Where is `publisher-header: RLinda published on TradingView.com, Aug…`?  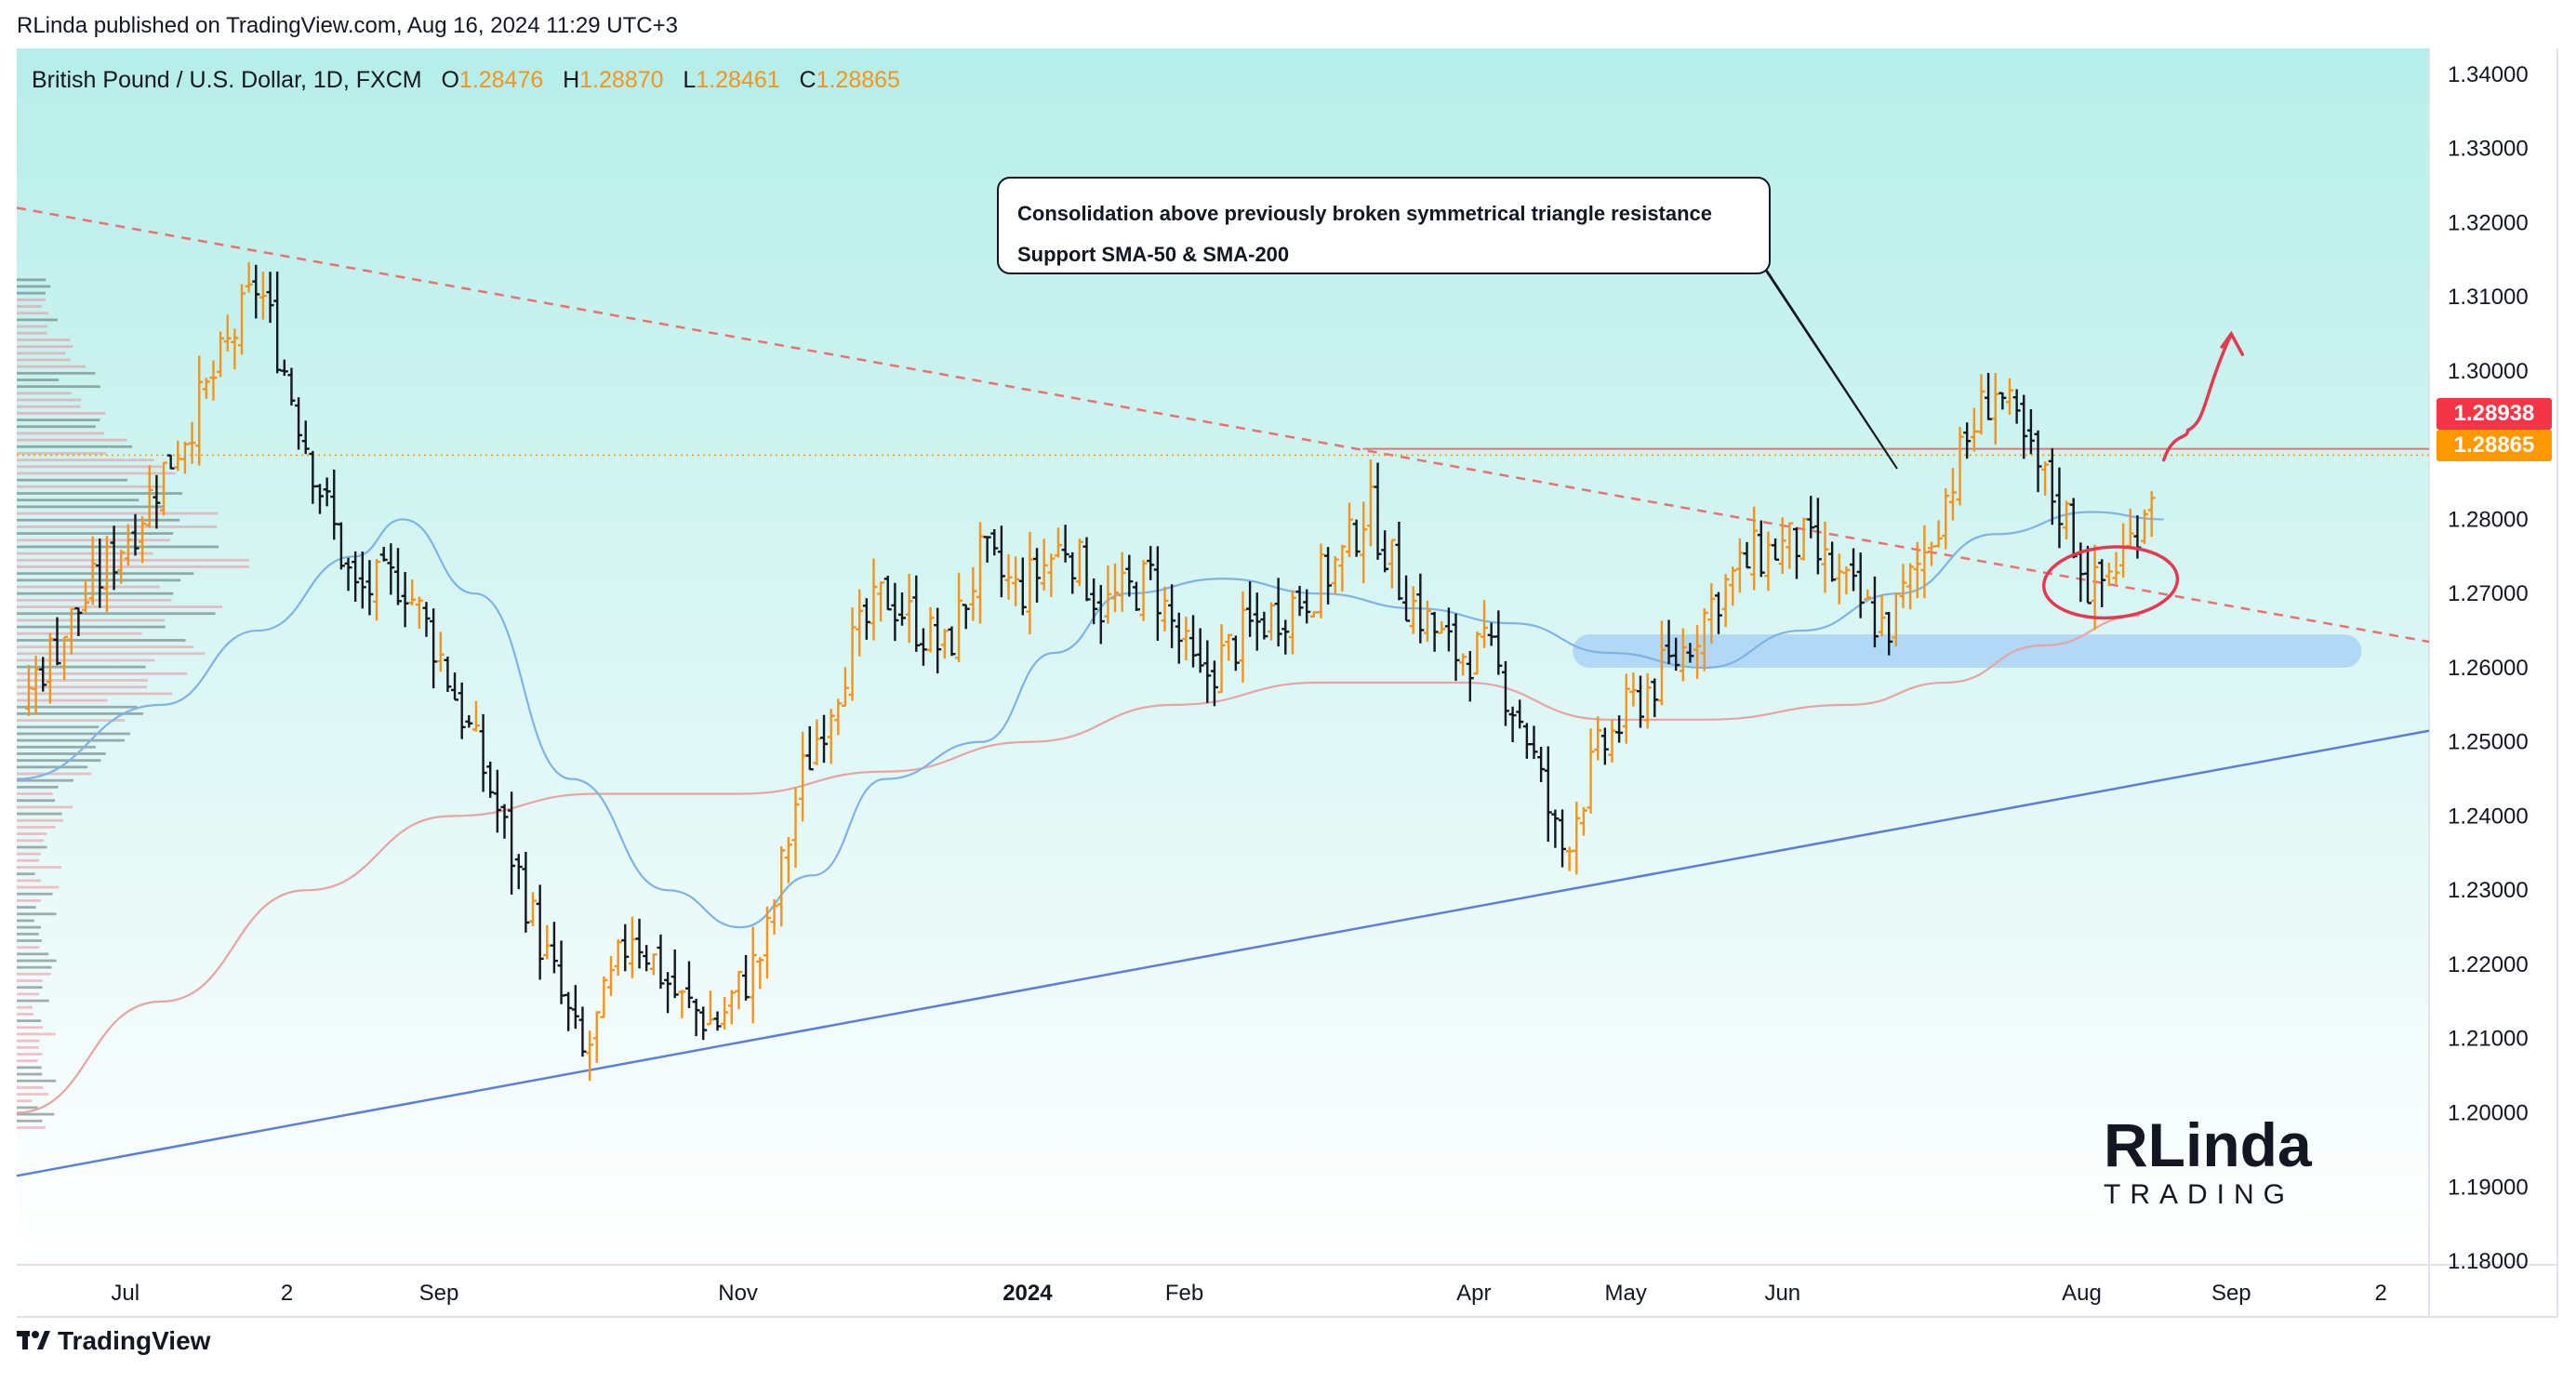
publisher-header: RLinda published on TradingView.com, Aug… is located at coordinates (347, 26).